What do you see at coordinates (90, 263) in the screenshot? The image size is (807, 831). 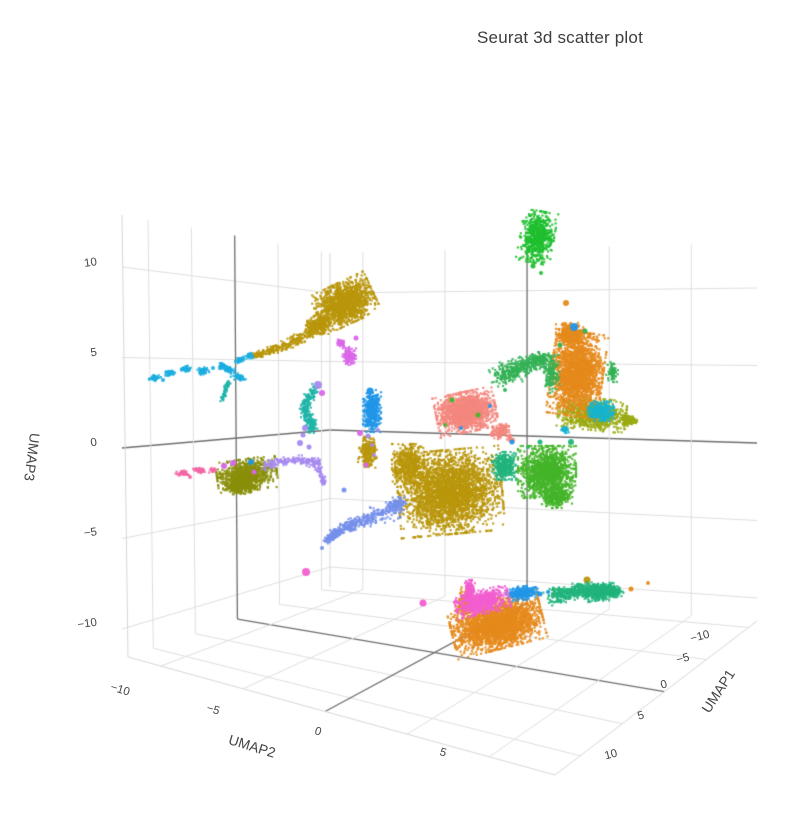 I see `tick-label-umap3: 10` at bounding box center [90, 263].